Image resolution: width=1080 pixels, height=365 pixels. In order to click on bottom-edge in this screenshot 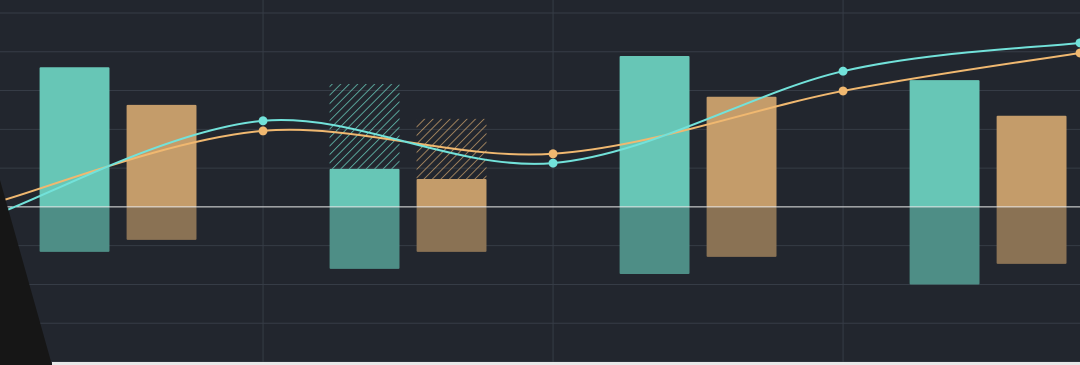, I will do `click(566, 363)`.